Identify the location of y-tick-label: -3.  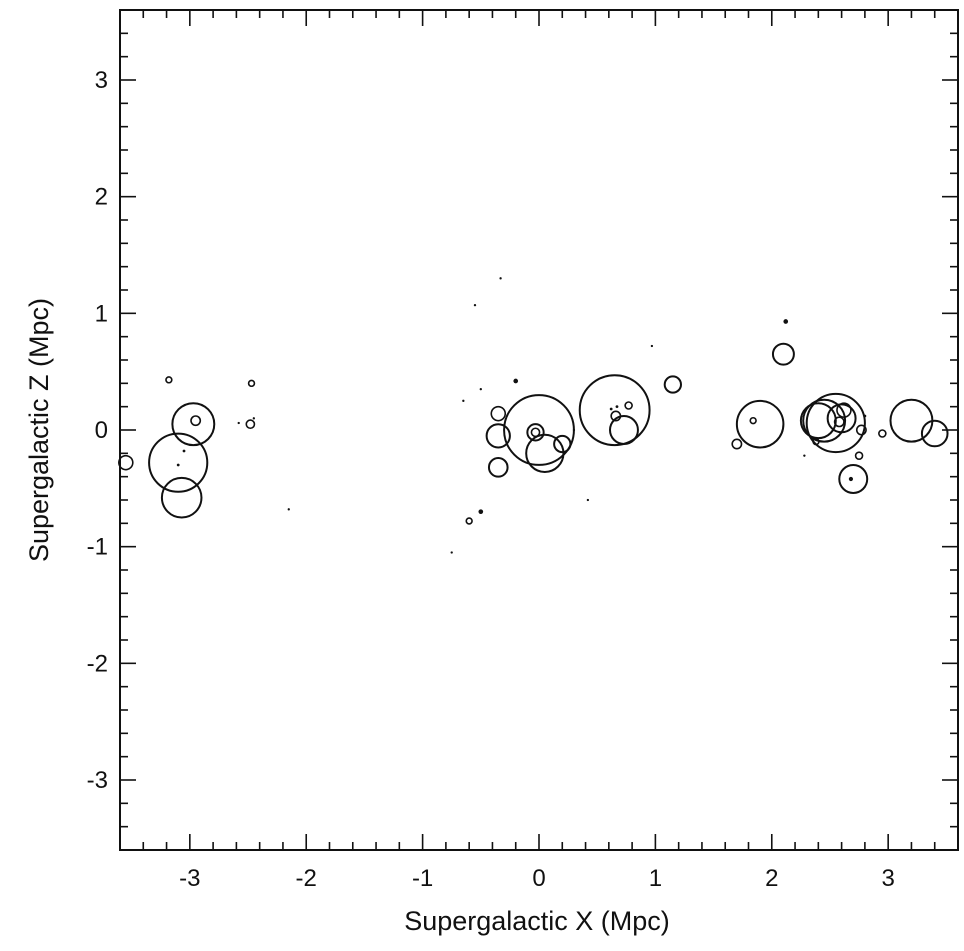
(97, 780).